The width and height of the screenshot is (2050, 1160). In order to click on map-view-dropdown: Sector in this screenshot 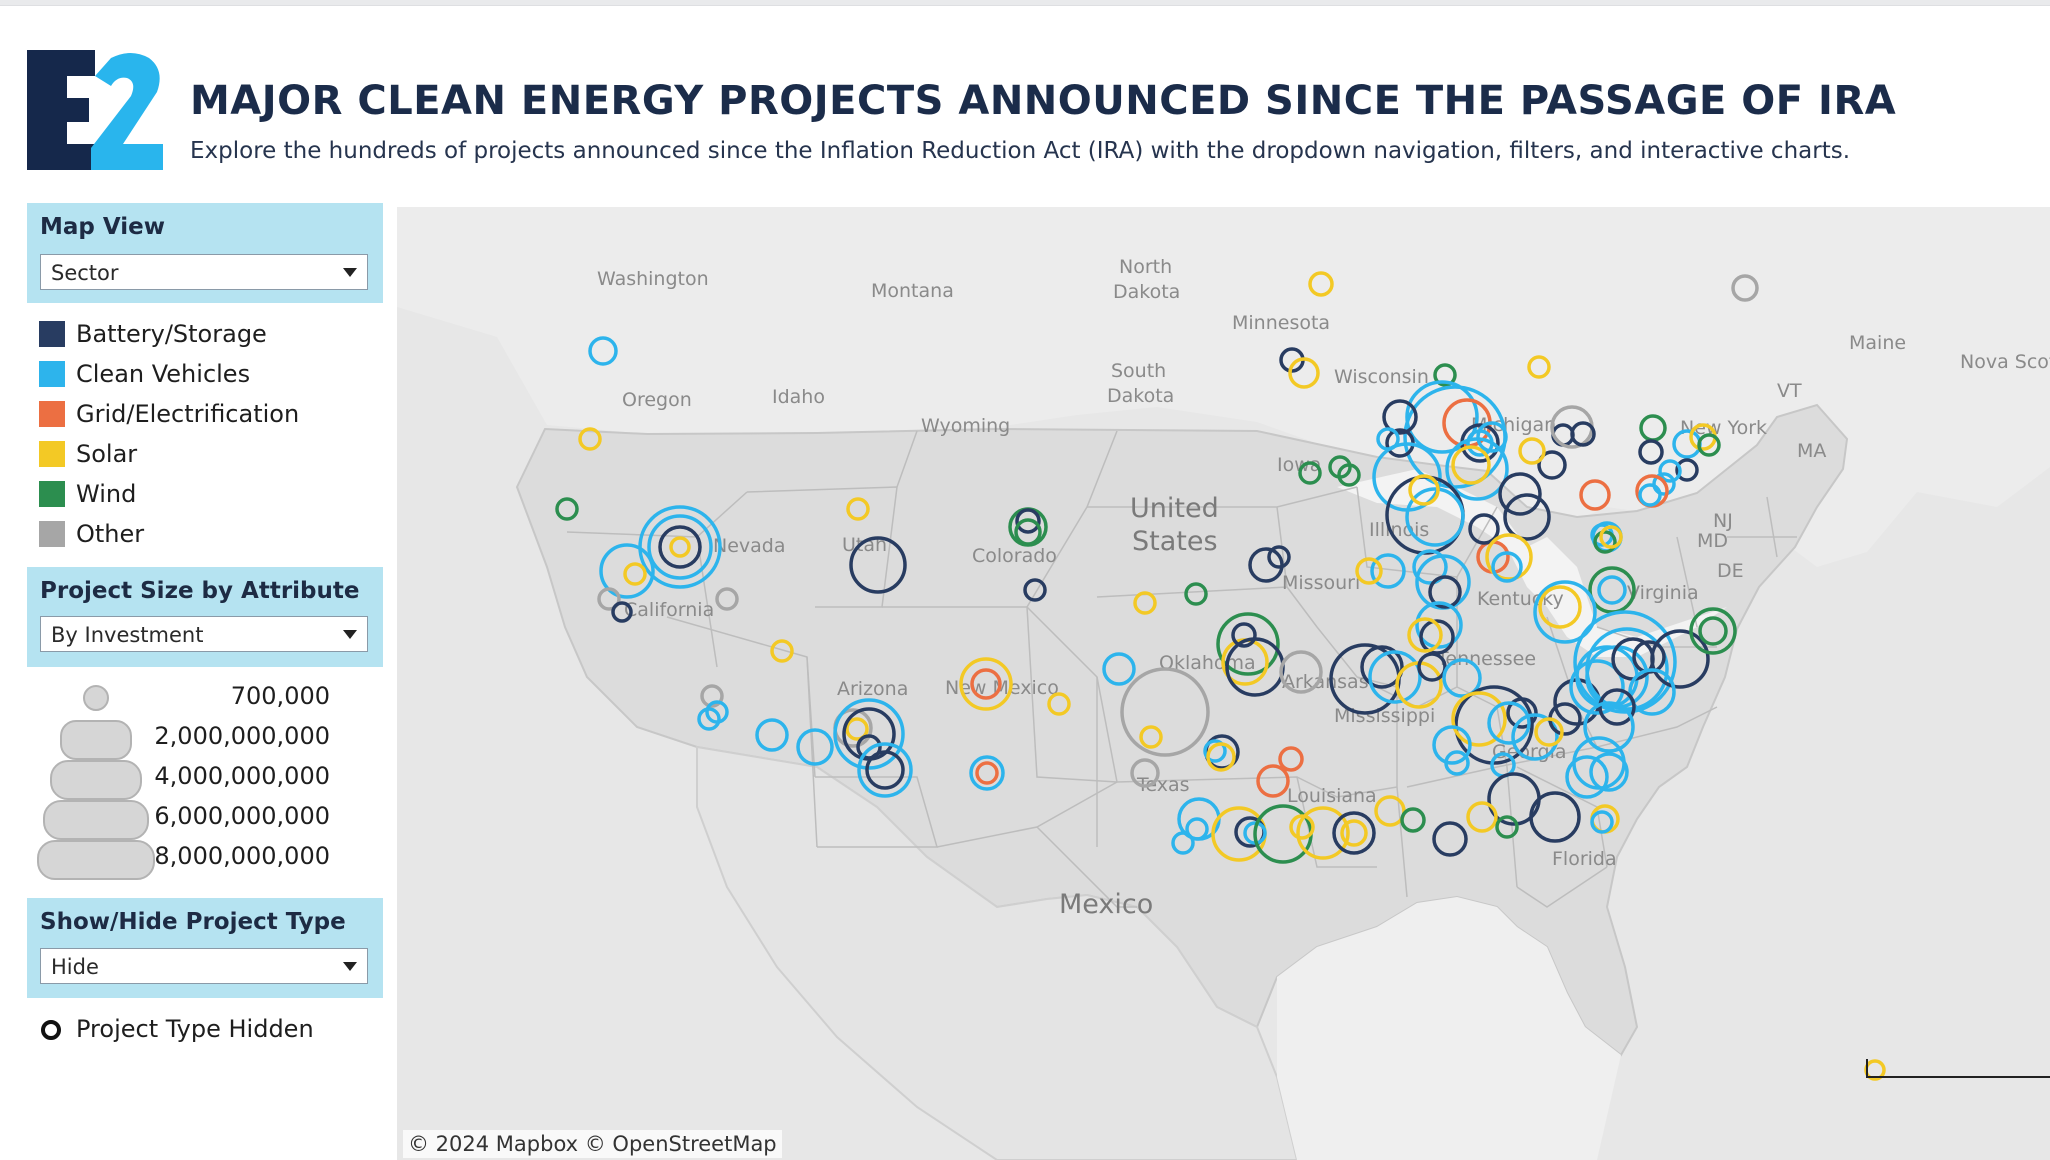, I will do `click(204, 272)`.